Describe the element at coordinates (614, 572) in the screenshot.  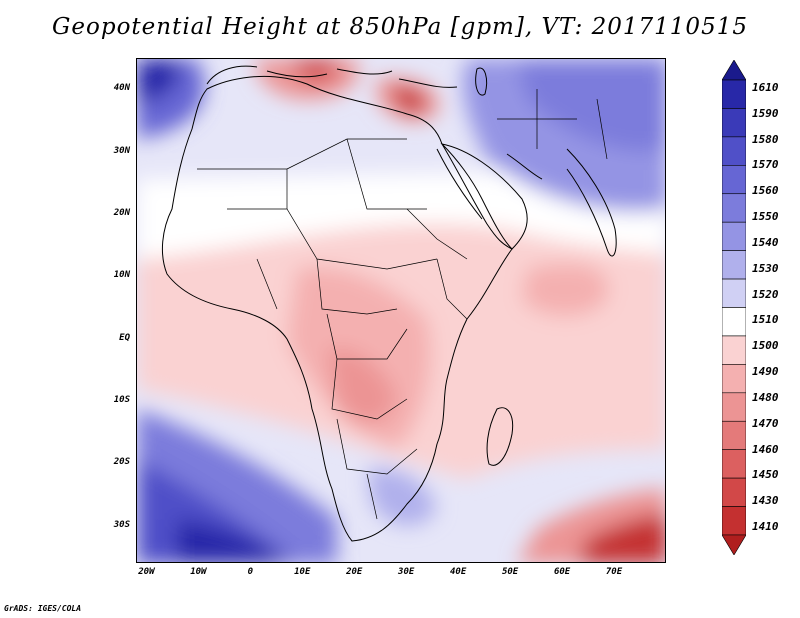
I see `longitude-tick-label: 70E` at that location.